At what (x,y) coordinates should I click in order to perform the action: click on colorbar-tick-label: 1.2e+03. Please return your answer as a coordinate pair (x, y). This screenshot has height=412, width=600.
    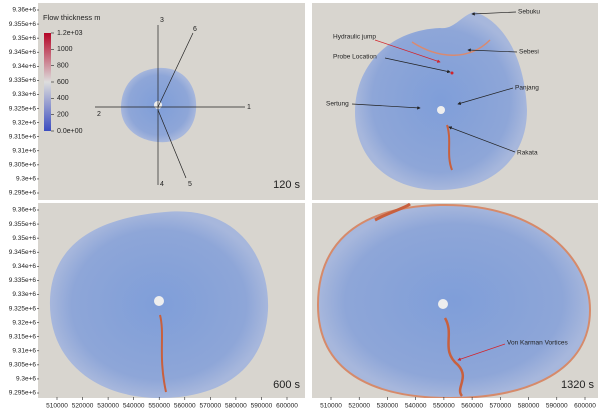
    Looking at the image, I should click on (70, 33).